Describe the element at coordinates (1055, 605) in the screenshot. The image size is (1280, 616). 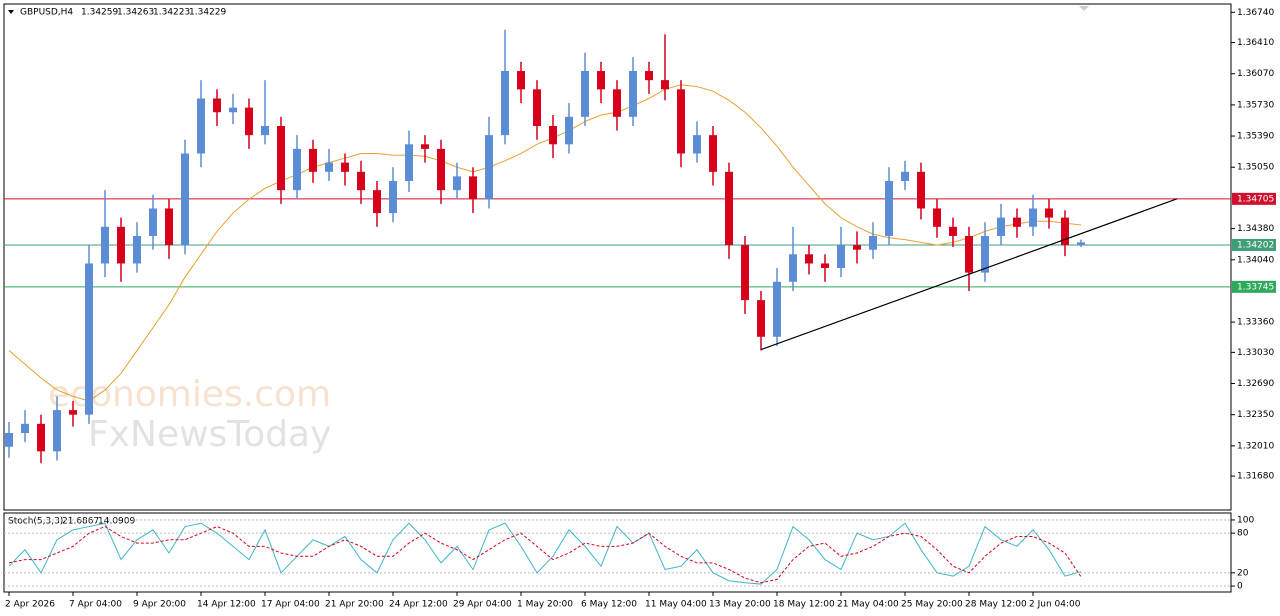
I see `x-tick-label: 2 Jun 04:00` at that location.